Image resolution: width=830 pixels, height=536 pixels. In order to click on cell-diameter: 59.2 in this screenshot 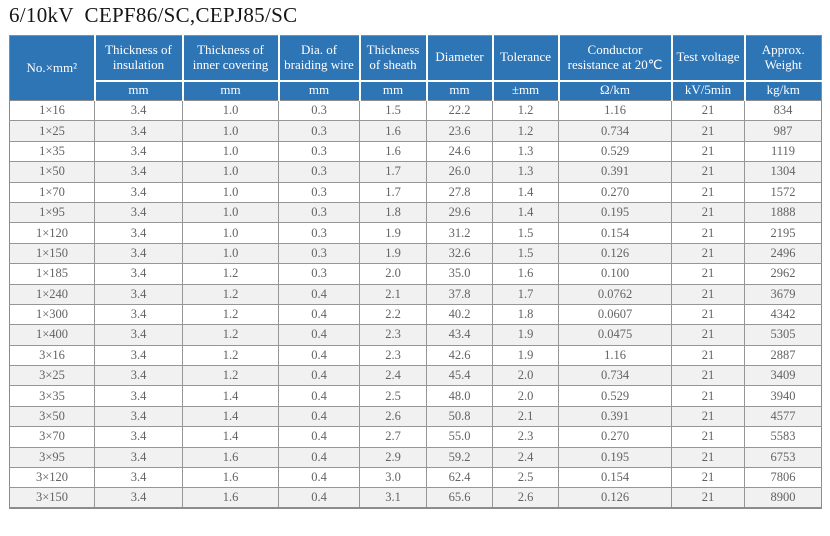, I will do `click(459, 457)`.